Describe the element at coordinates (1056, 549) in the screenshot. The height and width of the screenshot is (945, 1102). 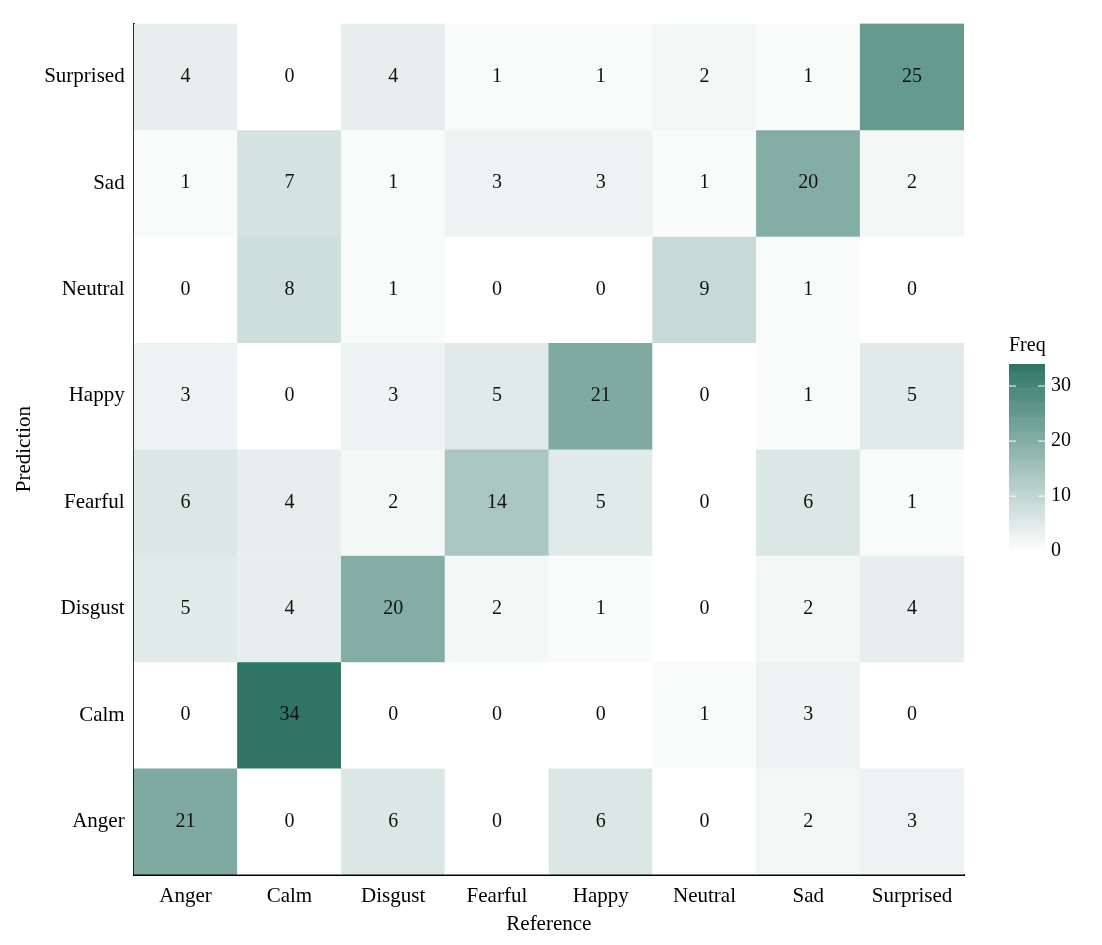
I see `color-bar-label: 0` at that location.